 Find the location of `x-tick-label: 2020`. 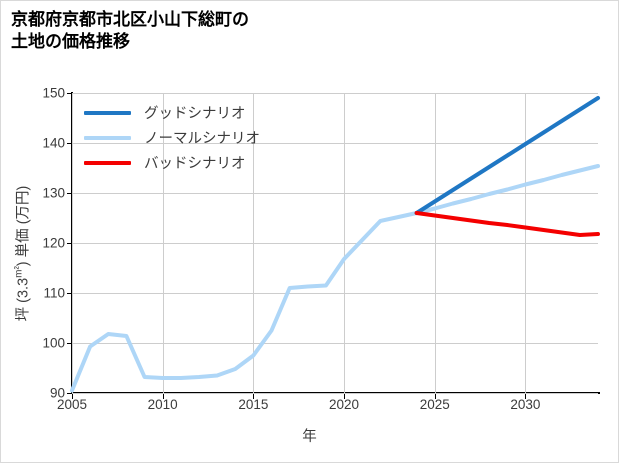

x-tick-label: 2020 is located at coordinates (344, 404).